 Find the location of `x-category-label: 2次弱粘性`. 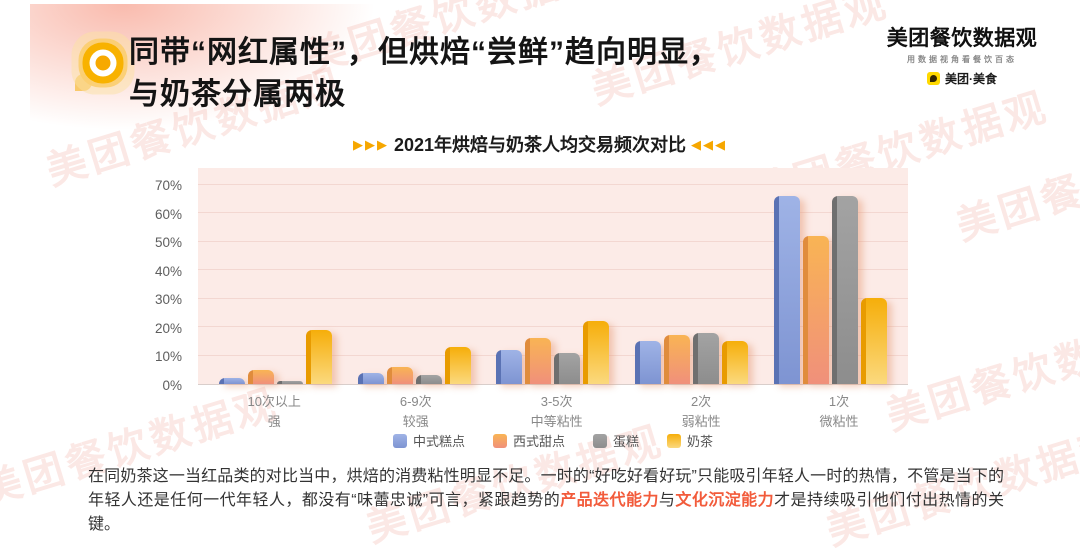

x-category-label: 2次弱粘性 is located at coordinates (701, 412).